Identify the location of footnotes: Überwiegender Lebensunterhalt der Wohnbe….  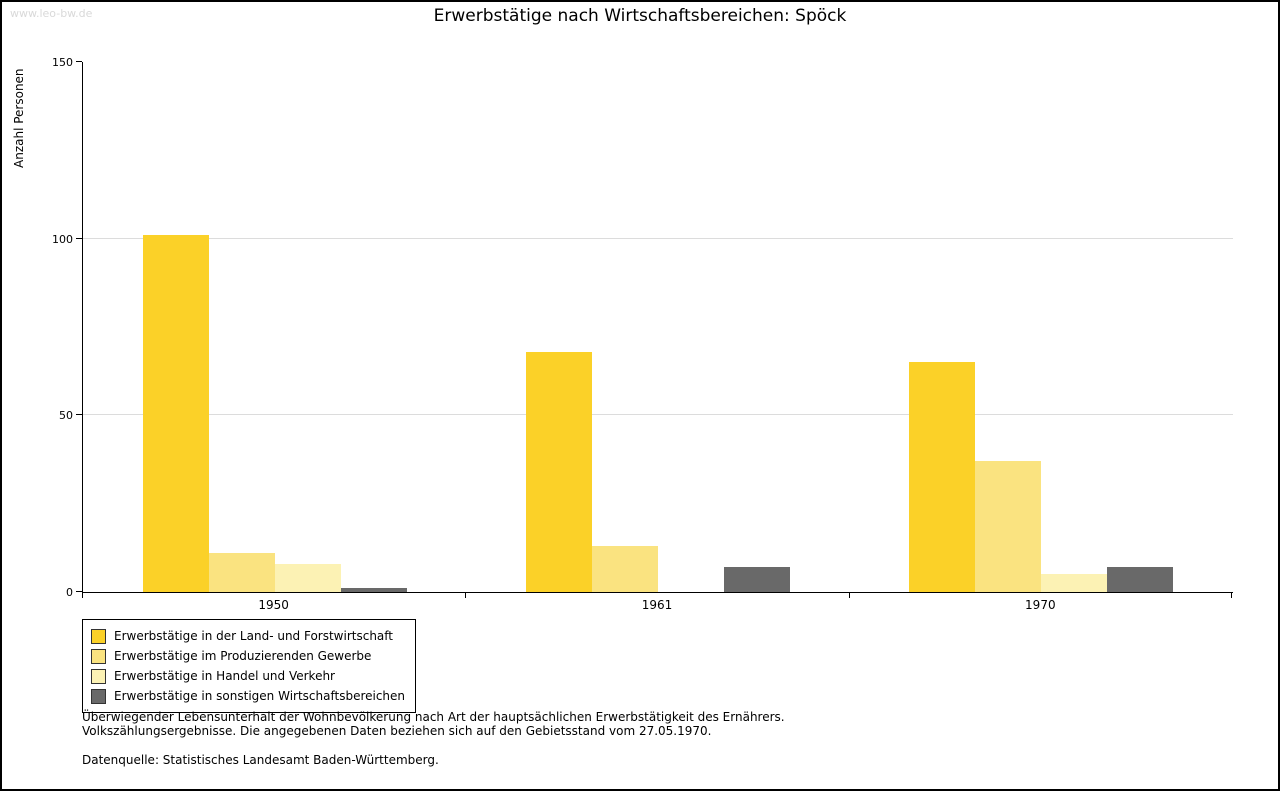
(433, 738).